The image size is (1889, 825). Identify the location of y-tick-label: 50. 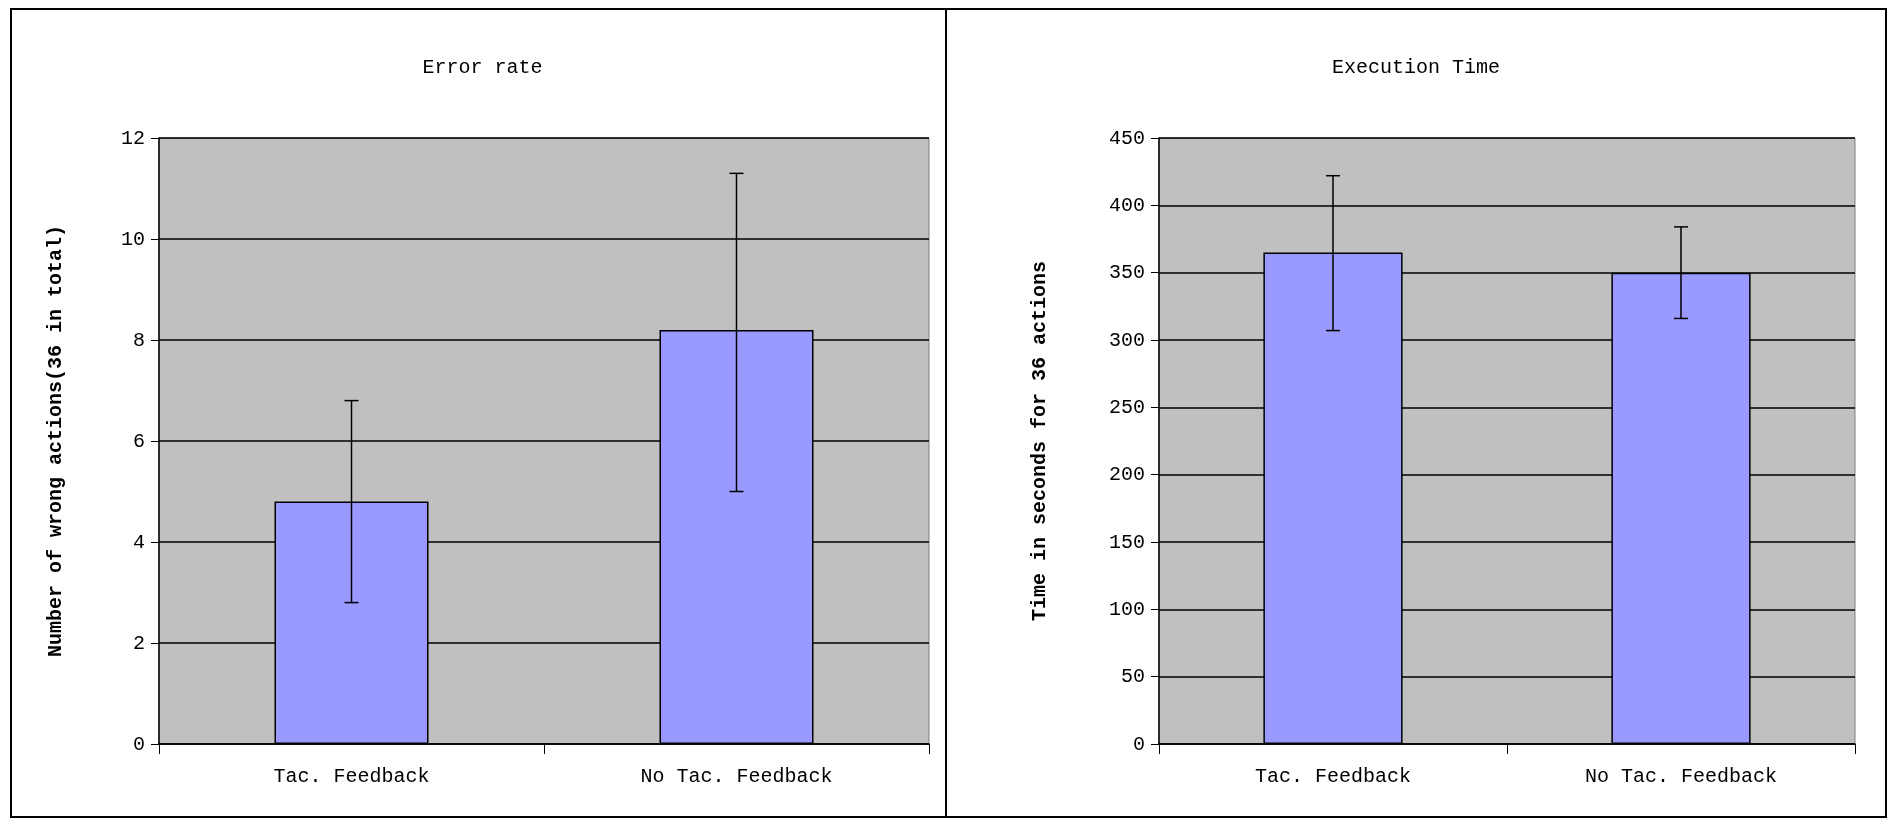
(1132, 677).